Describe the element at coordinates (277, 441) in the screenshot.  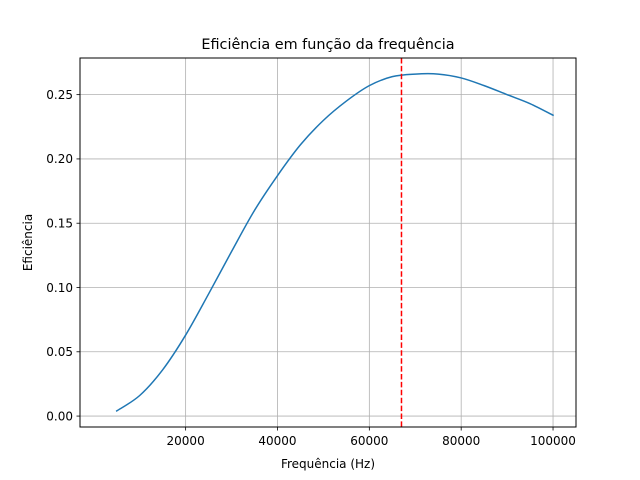
I see `x-tick-label: 40000` at that location.